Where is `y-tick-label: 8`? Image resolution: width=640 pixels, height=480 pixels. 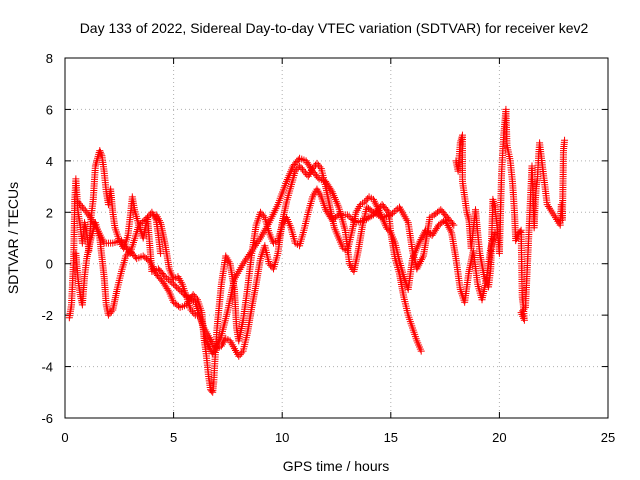 y-tick-label: 8 is located at coordinates (49, 58).